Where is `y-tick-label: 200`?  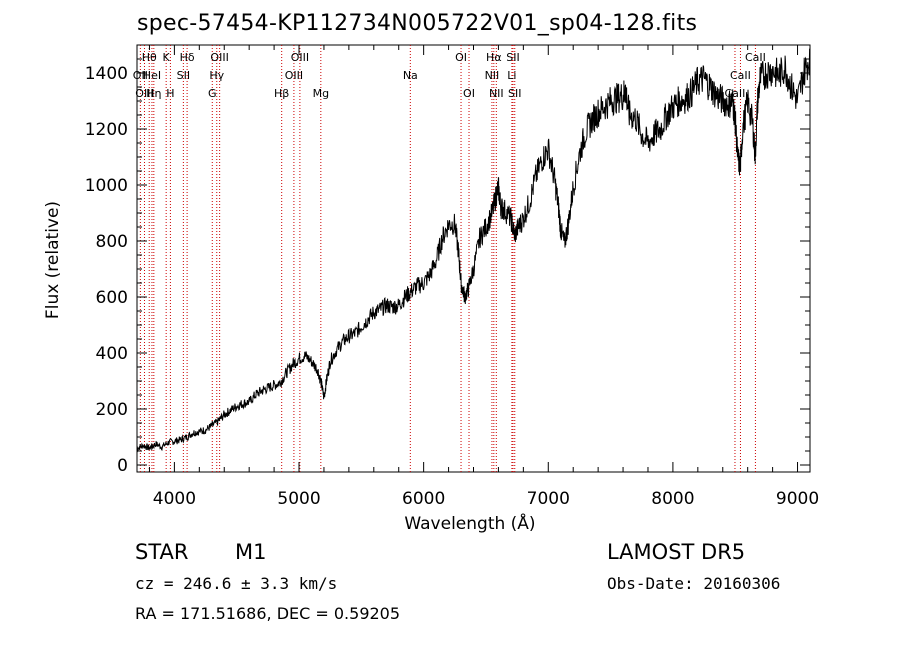 y-tick-label: 200 is located at coordinates (112, 410).